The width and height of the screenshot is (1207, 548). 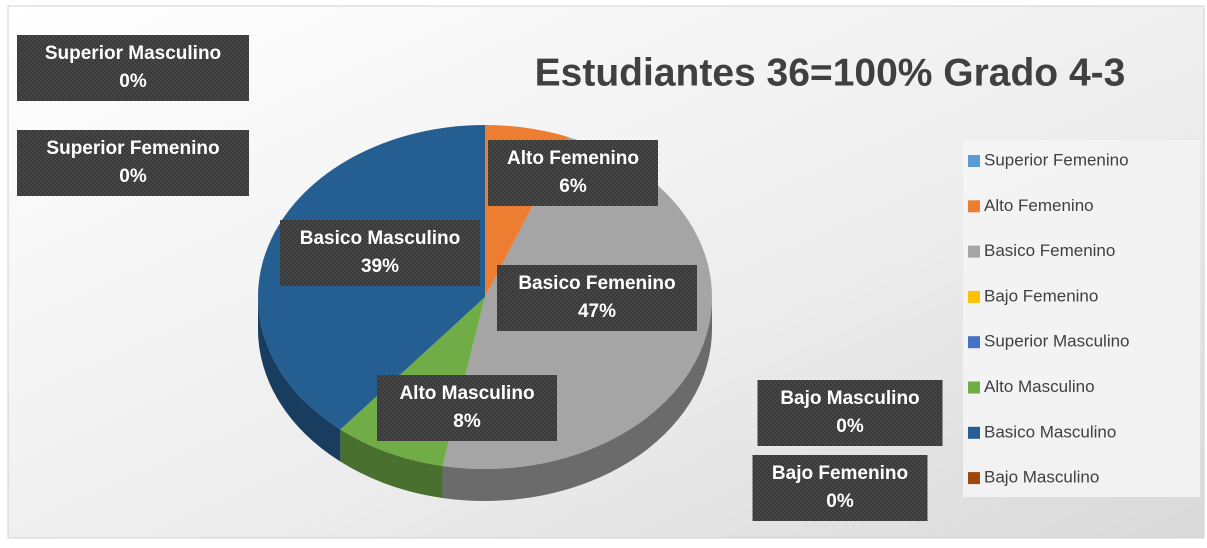 What do you see at coordinates (132, 148) in the screenshot?
I see `data-label-name: Superior Femenino` at bounding box center [132, 148].